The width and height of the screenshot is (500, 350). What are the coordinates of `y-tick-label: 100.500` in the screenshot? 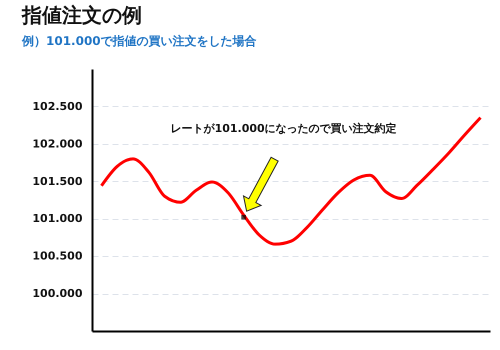 It's located at (57, 256).